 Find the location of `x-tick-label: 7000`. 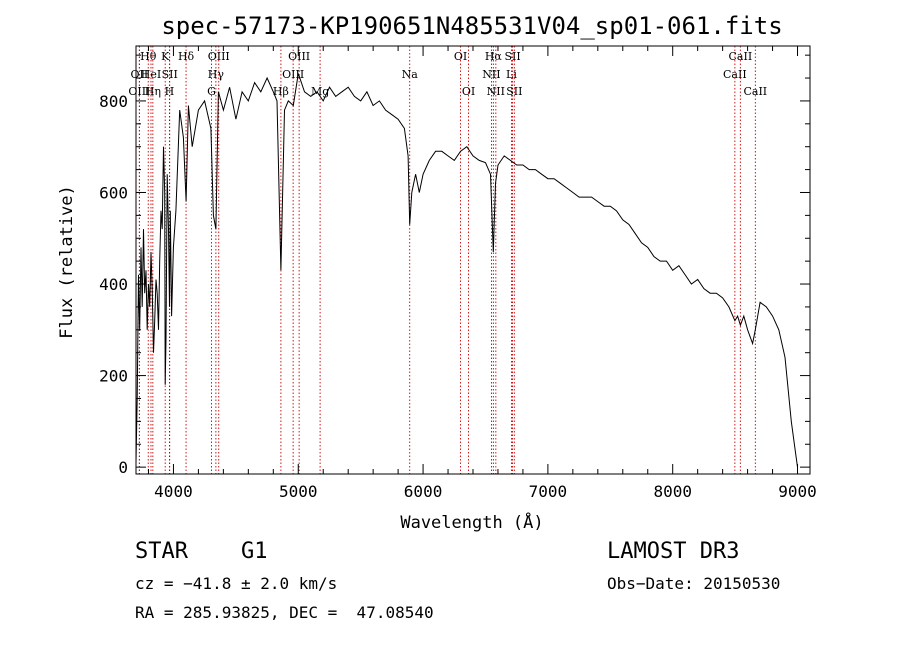

x-tick-label: 7000 is located at coordinates (548, 491).